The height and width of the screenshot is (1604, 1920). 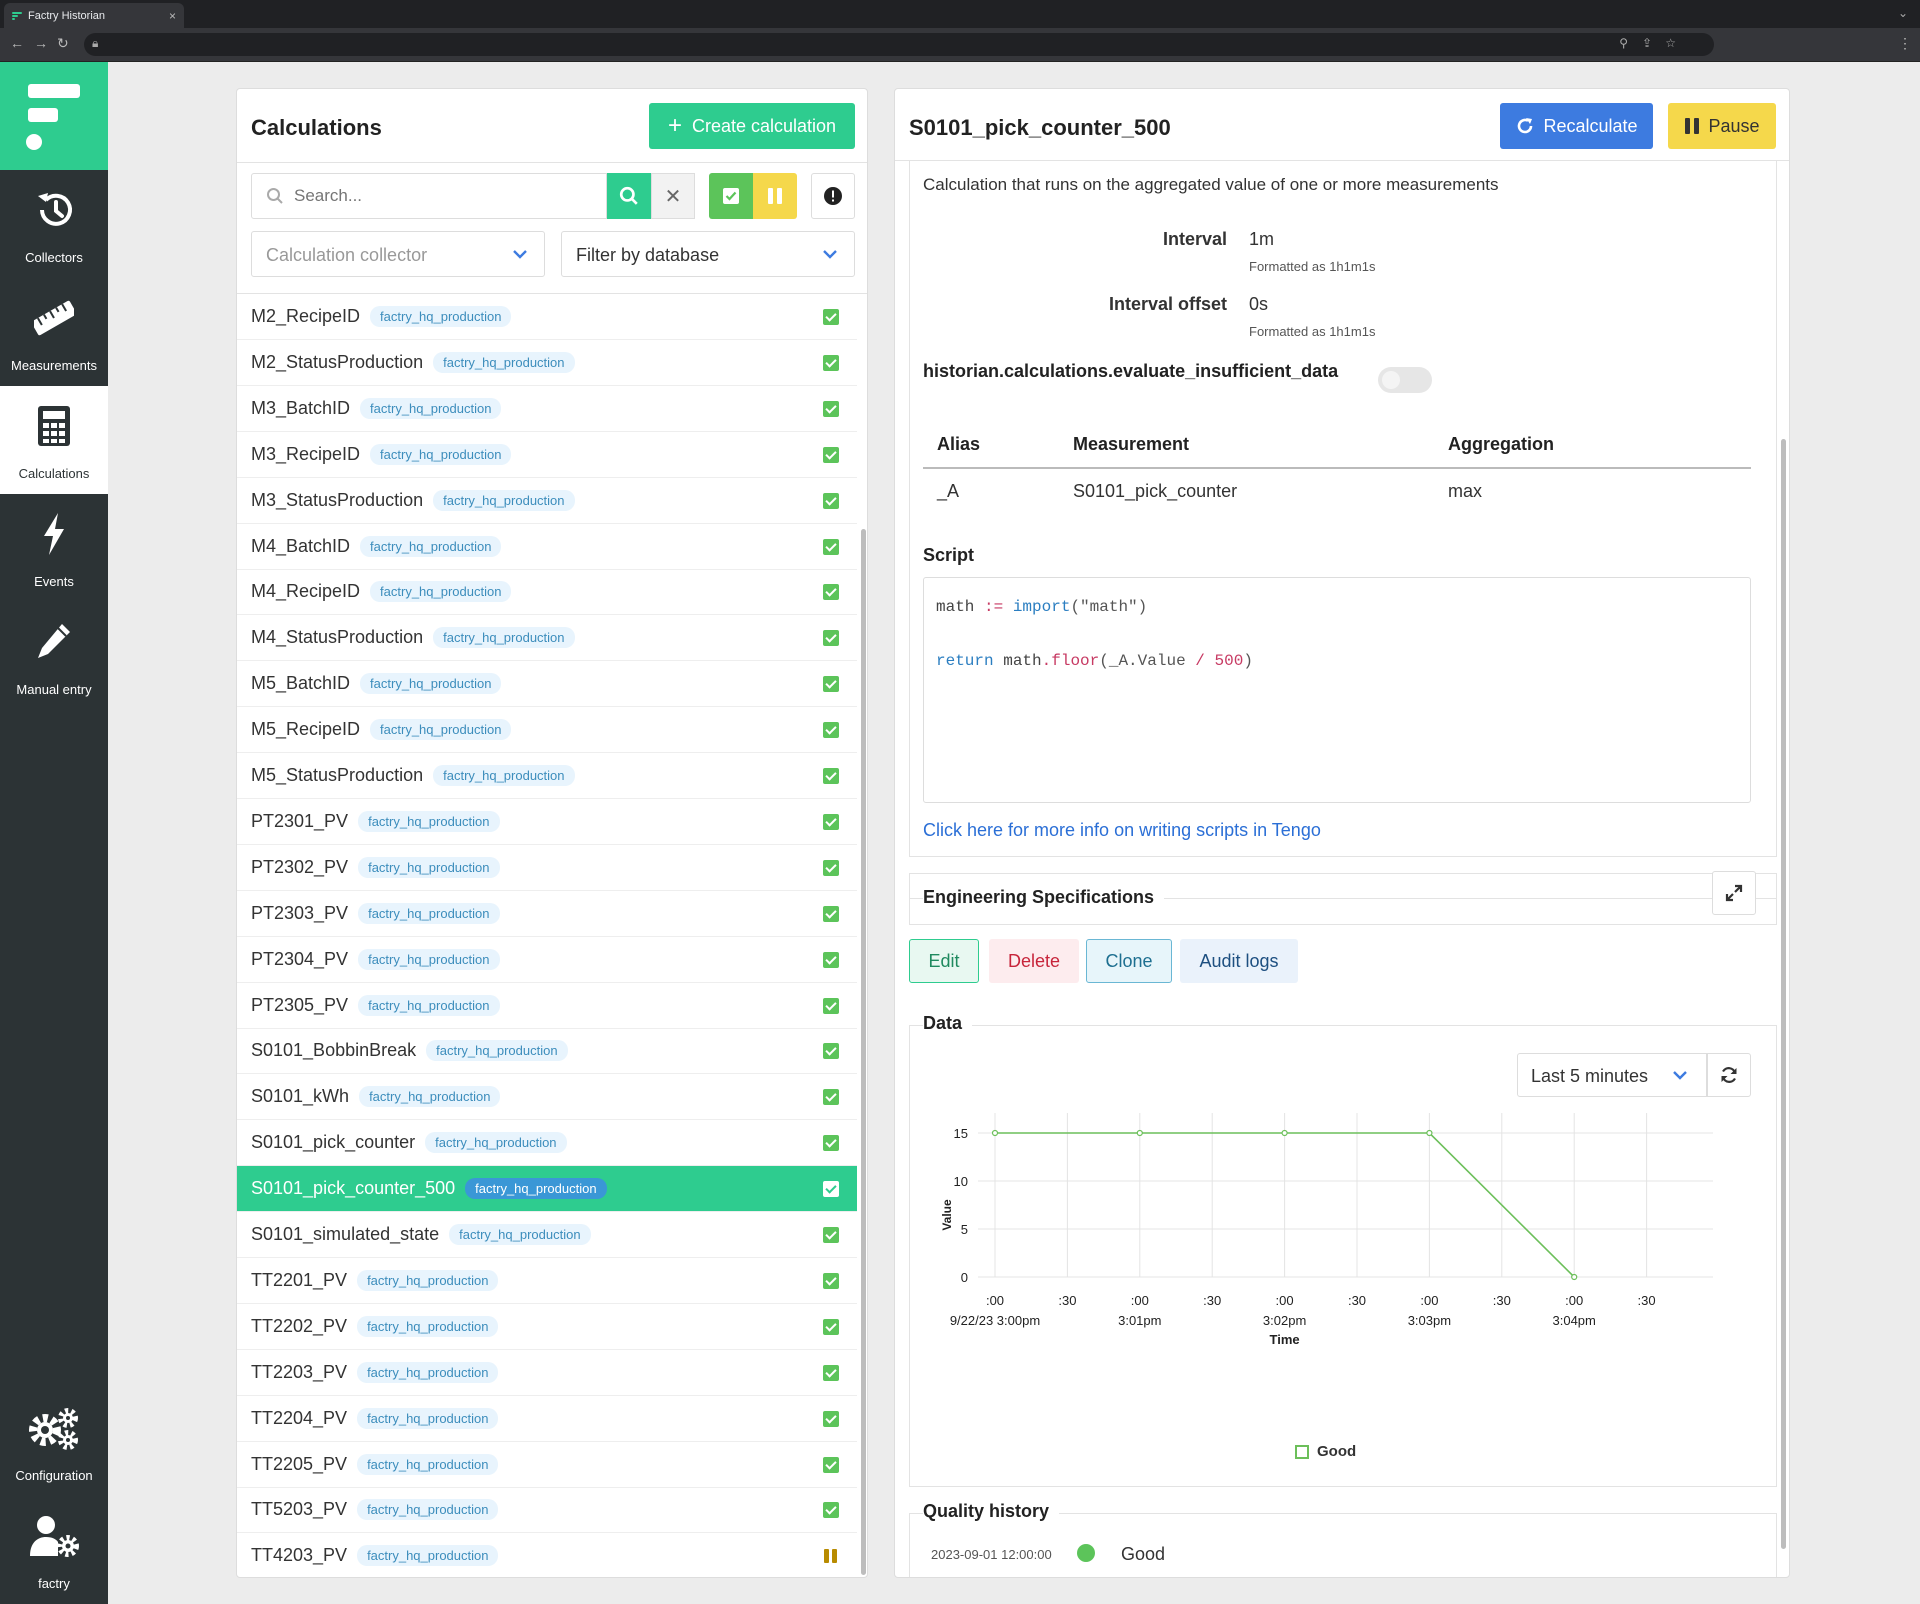 I want to click on factry-logo, so click(x=54, y=116).